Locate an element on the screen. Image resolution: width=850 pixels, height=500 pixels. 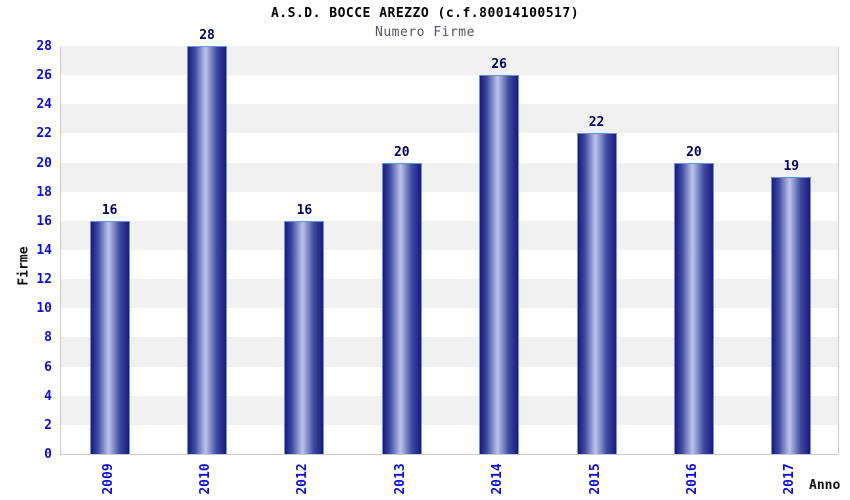
y-tick-18: 18 is located at coordinates (44, 192).